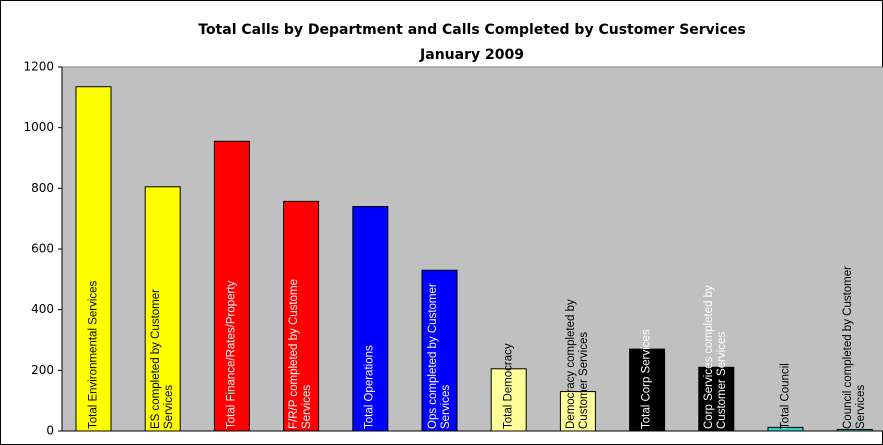 The width and height of the screenshot is (883, 445). Describe the element at coordinates (42, 309) in the screenshot. I see `y-tick-label: 400` at that location.